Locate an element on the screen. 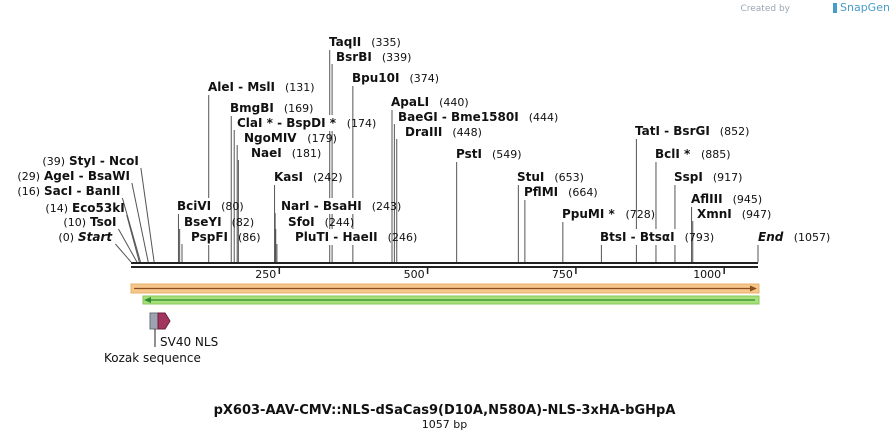  scale-tick-label: 750 is located at coordinates (562, 274).